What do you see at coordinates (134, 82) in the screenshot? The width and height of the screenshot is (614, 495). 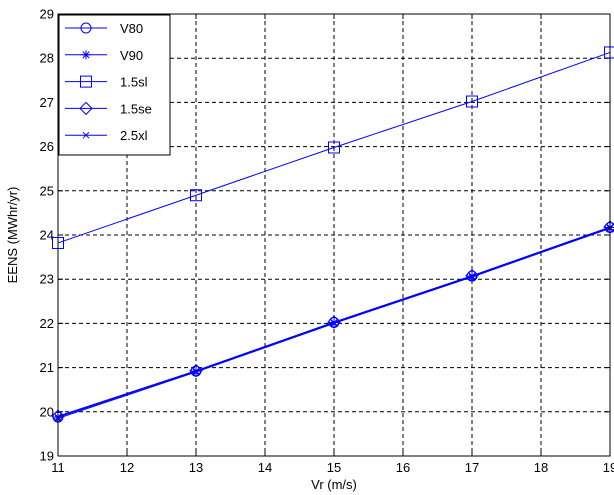 I see `legend-label: 1.5sl` at bounding box center [134, 82].